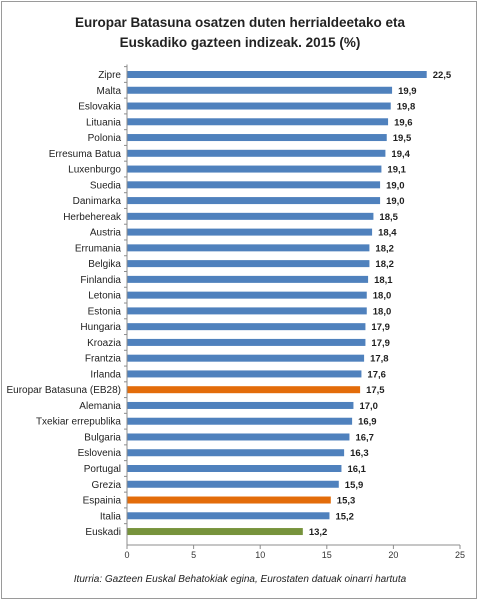 The image size is (480, 602). What do you see at coordinates (193, 555) in the screenshot?
I see `x-tick-label: 5` at bounding box center [193, 555].